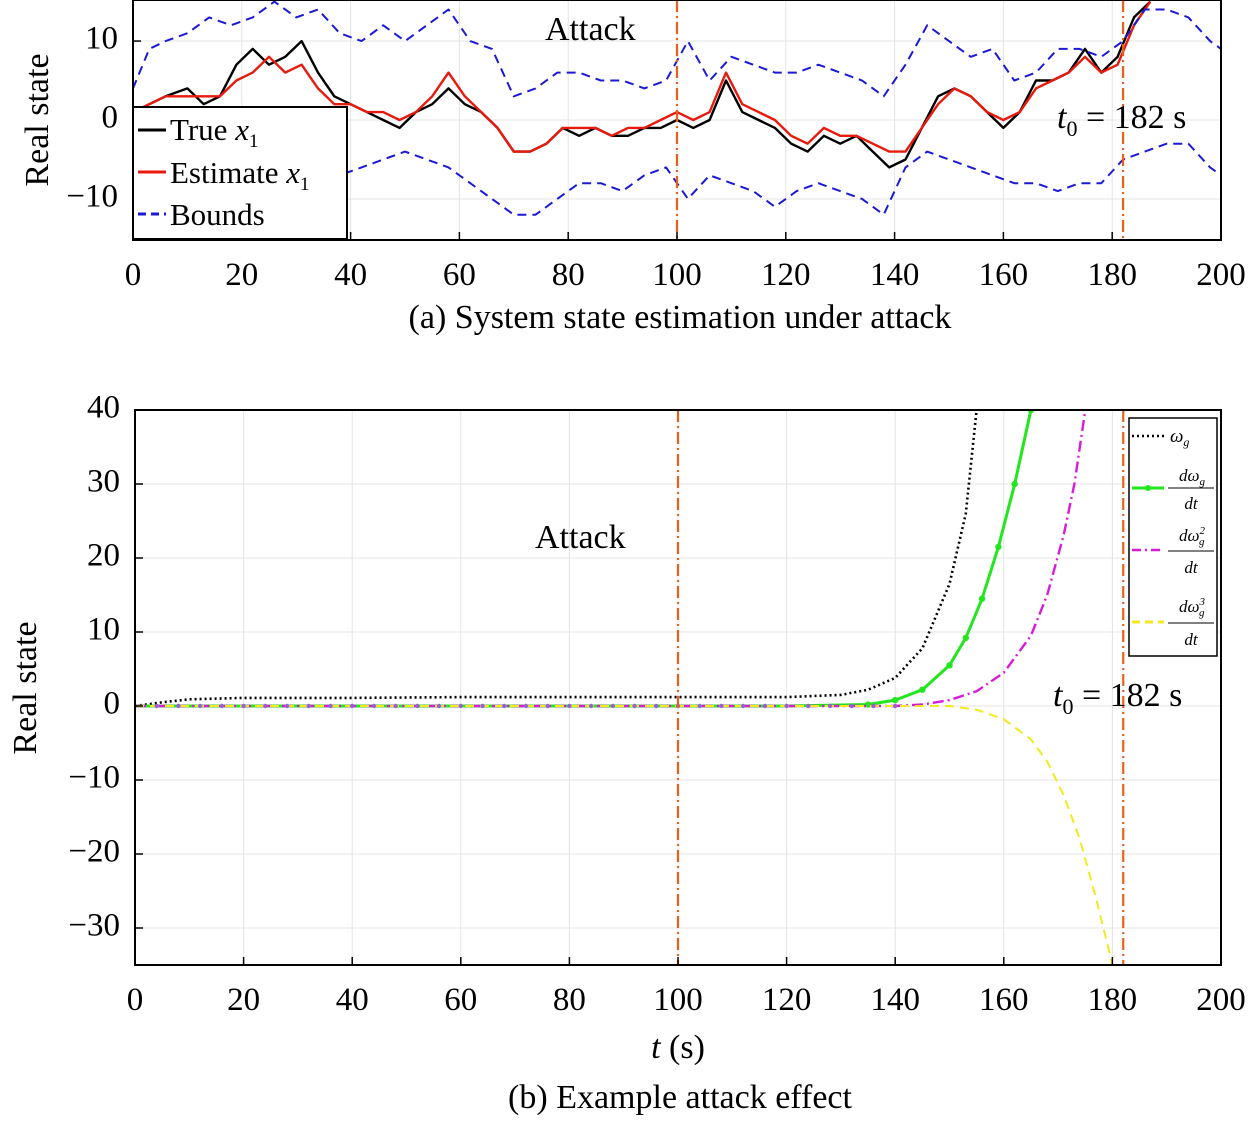  Describe the element at coordinates (103, 408) in the screenshot. I see `y-tick-label: 40` at that location.